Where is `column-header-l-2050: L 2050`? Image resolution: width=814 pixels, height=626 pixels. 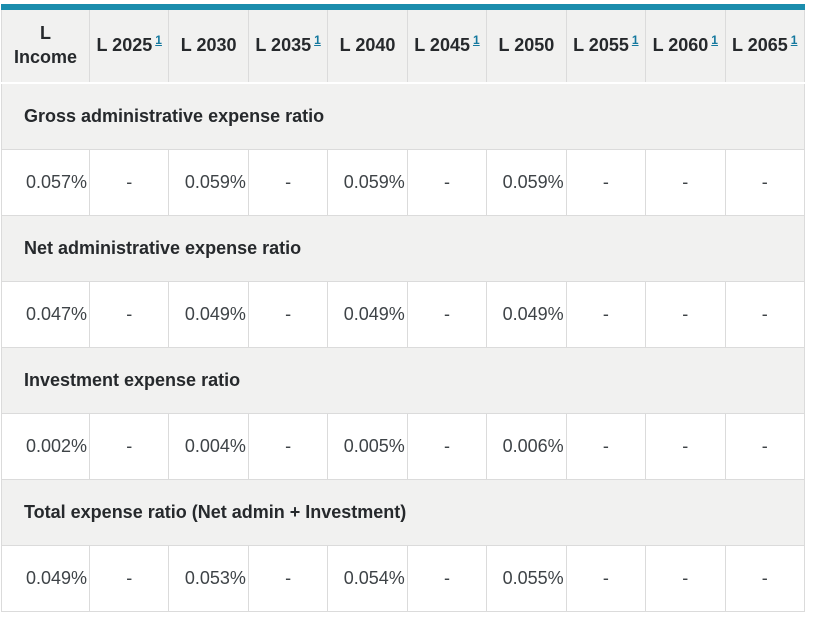 column-header-l-2050: L 2050 is located at coordinates (526, 45).